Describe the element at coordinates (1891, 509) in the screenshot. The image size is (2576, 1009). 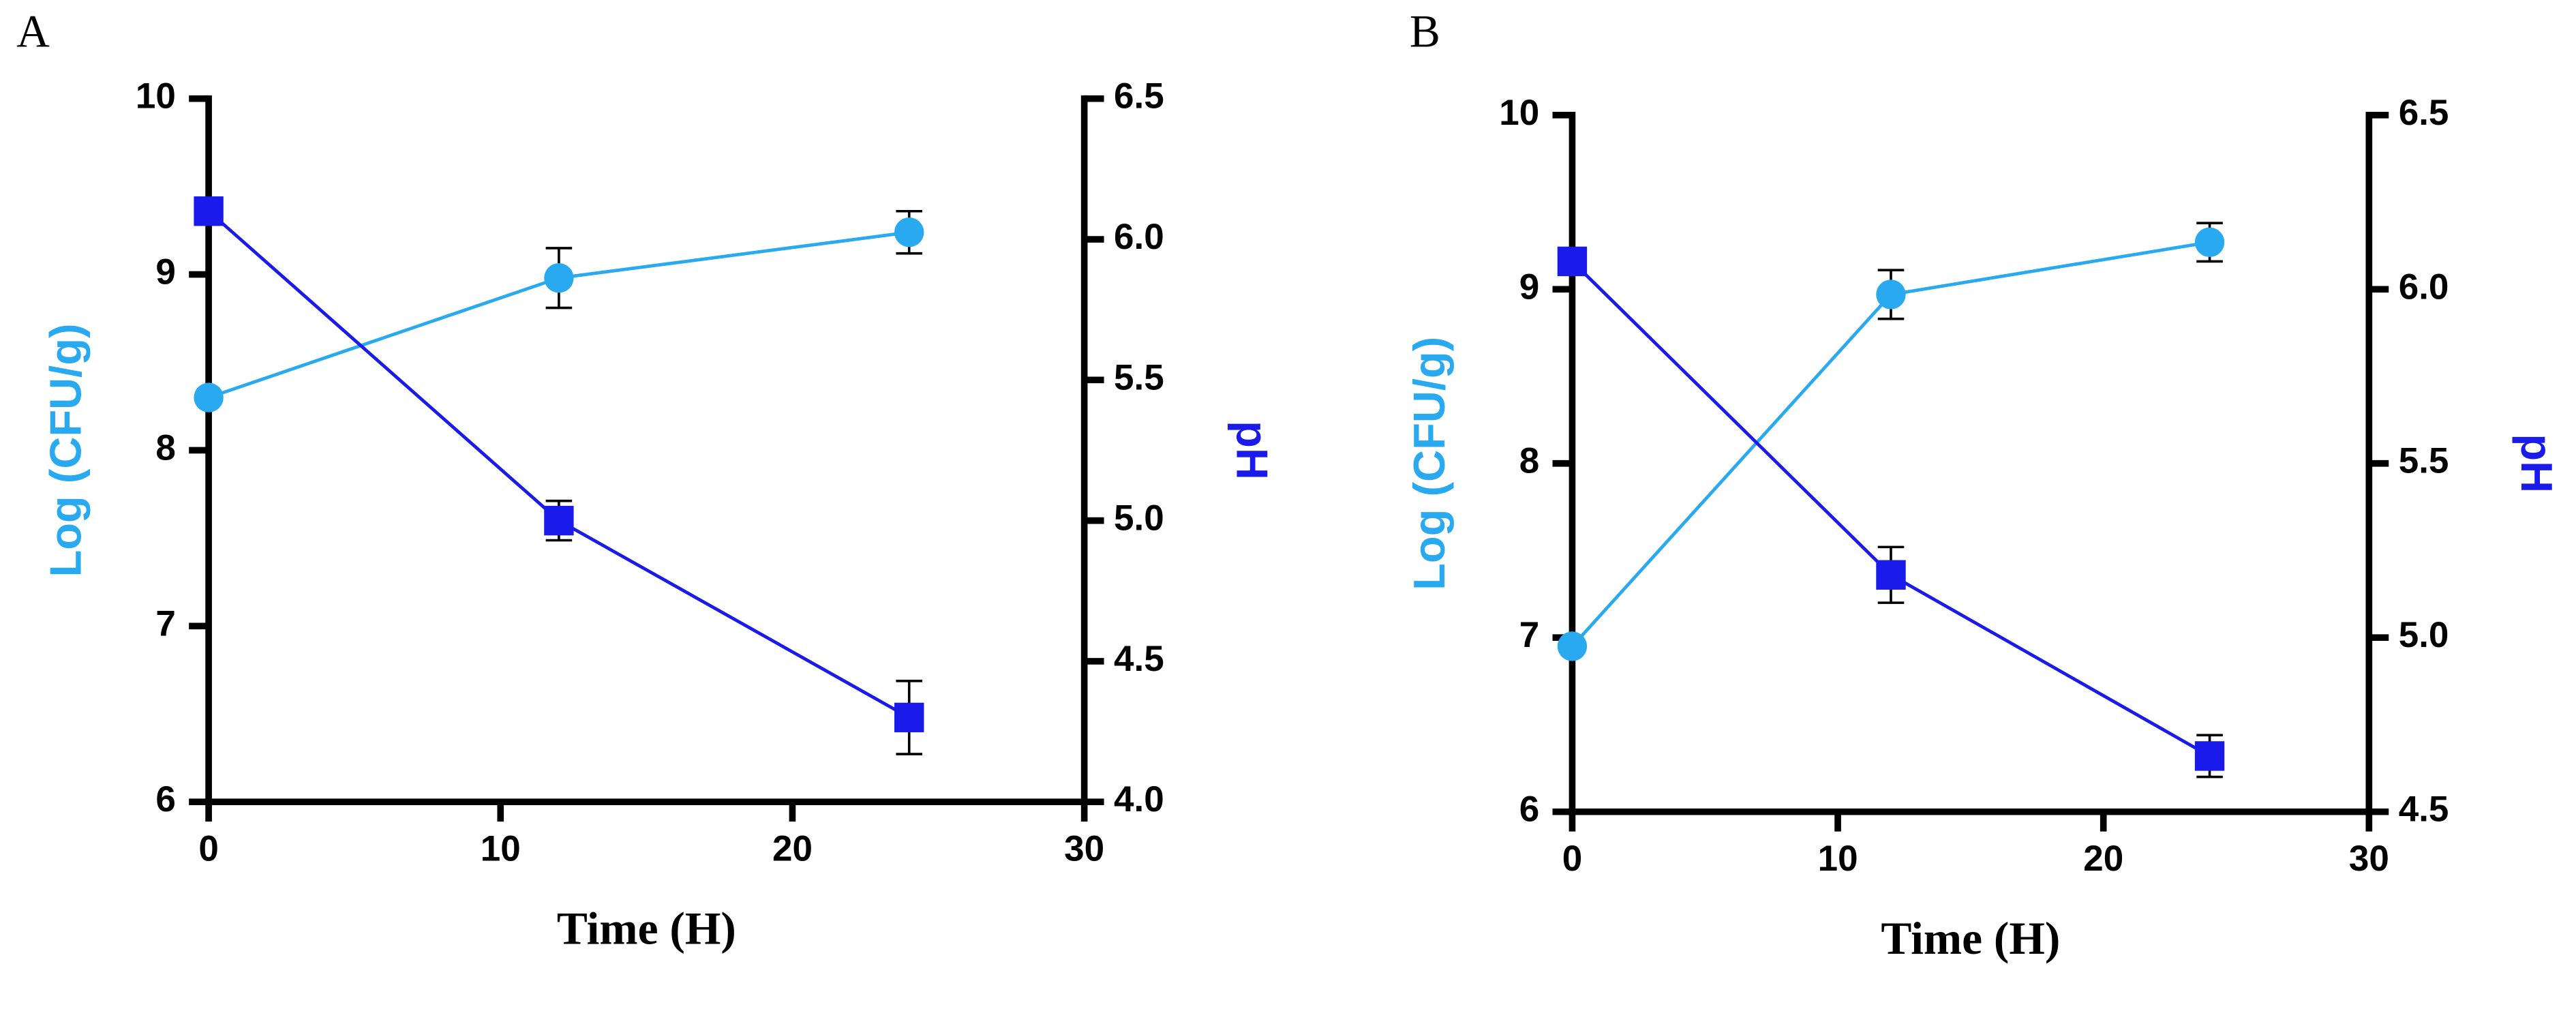
I see `series-line` at that location.